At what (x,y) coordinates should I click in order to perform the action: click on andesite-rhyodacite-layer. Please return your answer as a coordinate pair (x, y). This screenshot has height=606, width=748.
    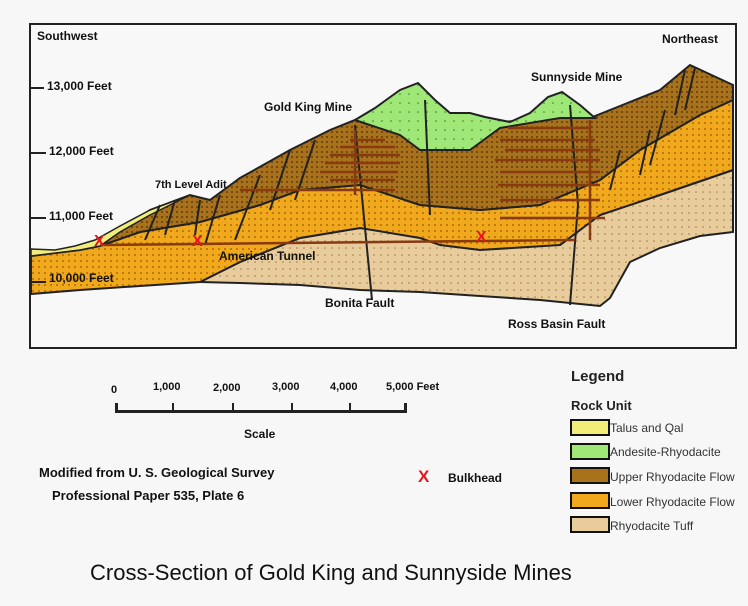
    Looking at the image, I should click on (475, 116).